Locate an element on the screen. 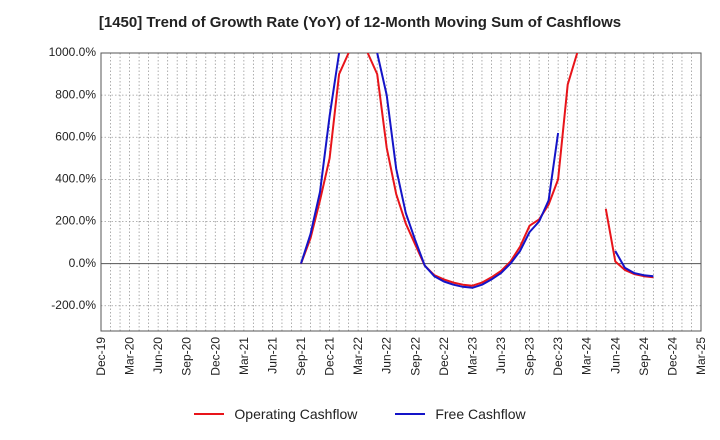  x-tick-label: Mar-20 is located at coordinates (130, 356).